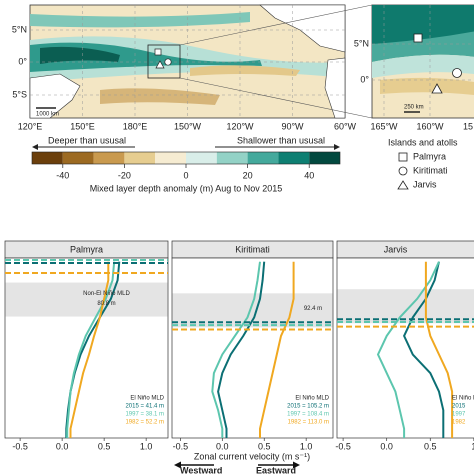 This screenshot has height=474, width=474. Describe the element at coordinates (396, 249) in the screenshot. I see `panel-title: Jarvis` at that location.